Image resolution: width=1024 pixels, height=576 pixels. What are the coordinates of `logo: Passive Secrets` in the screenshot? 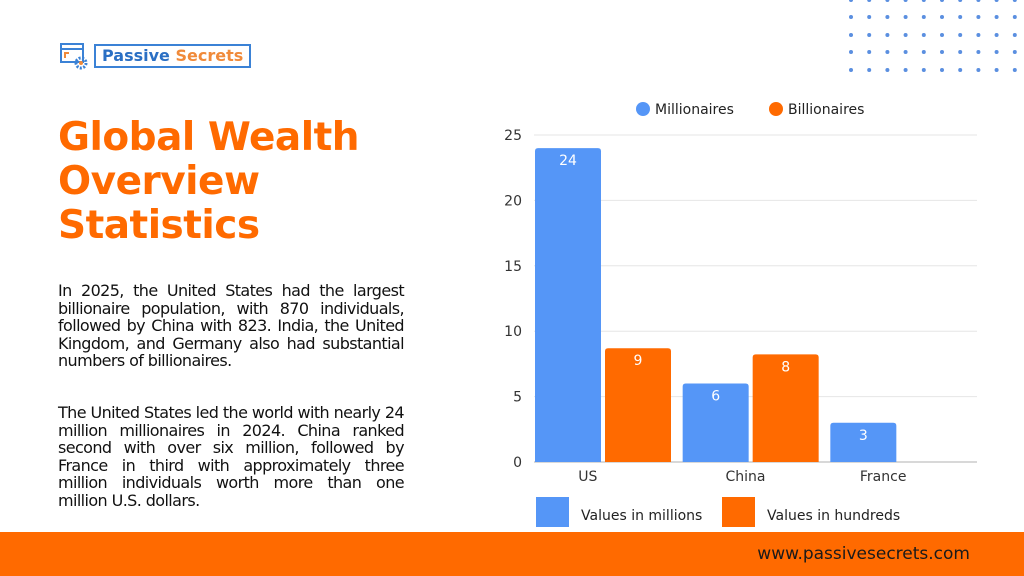 It's located at (156, 56).